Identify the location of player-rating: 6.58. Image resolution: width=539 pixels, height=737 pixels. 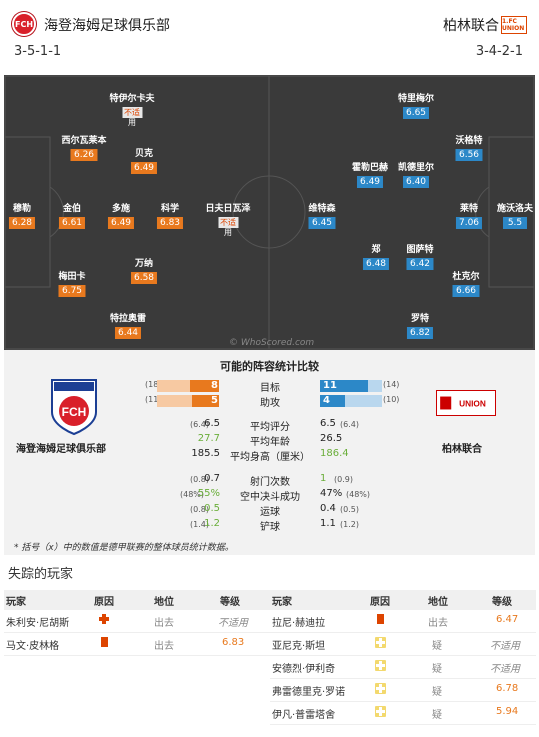
(144, 278).